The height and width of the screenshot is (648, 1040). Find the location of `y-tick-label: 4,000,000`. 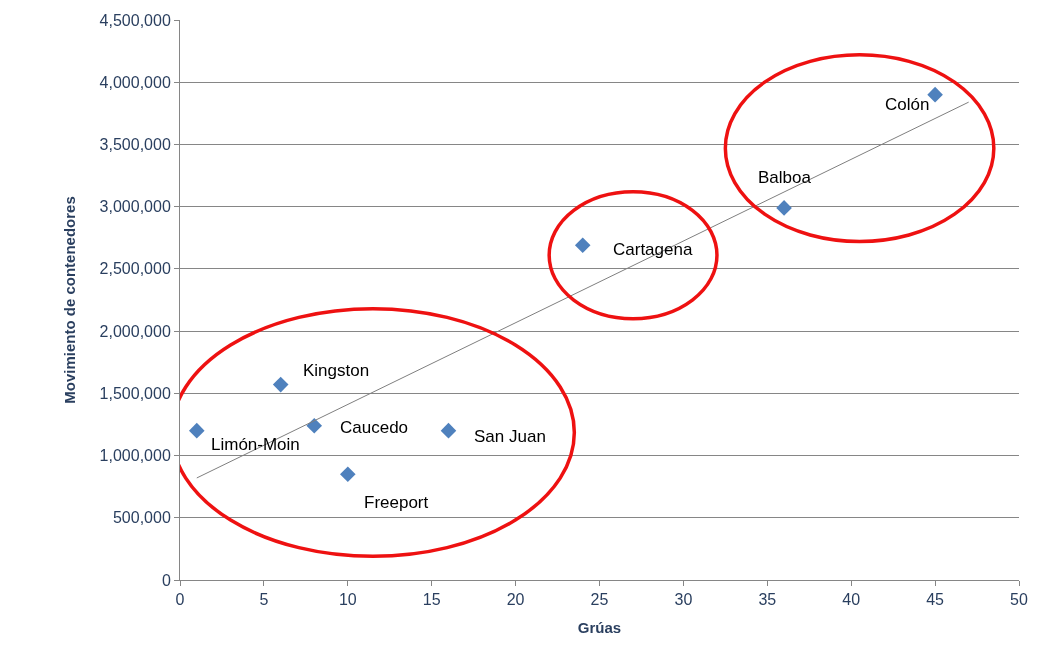

y-tick-label: 4,000,000 is located at coordinates (135, 82).